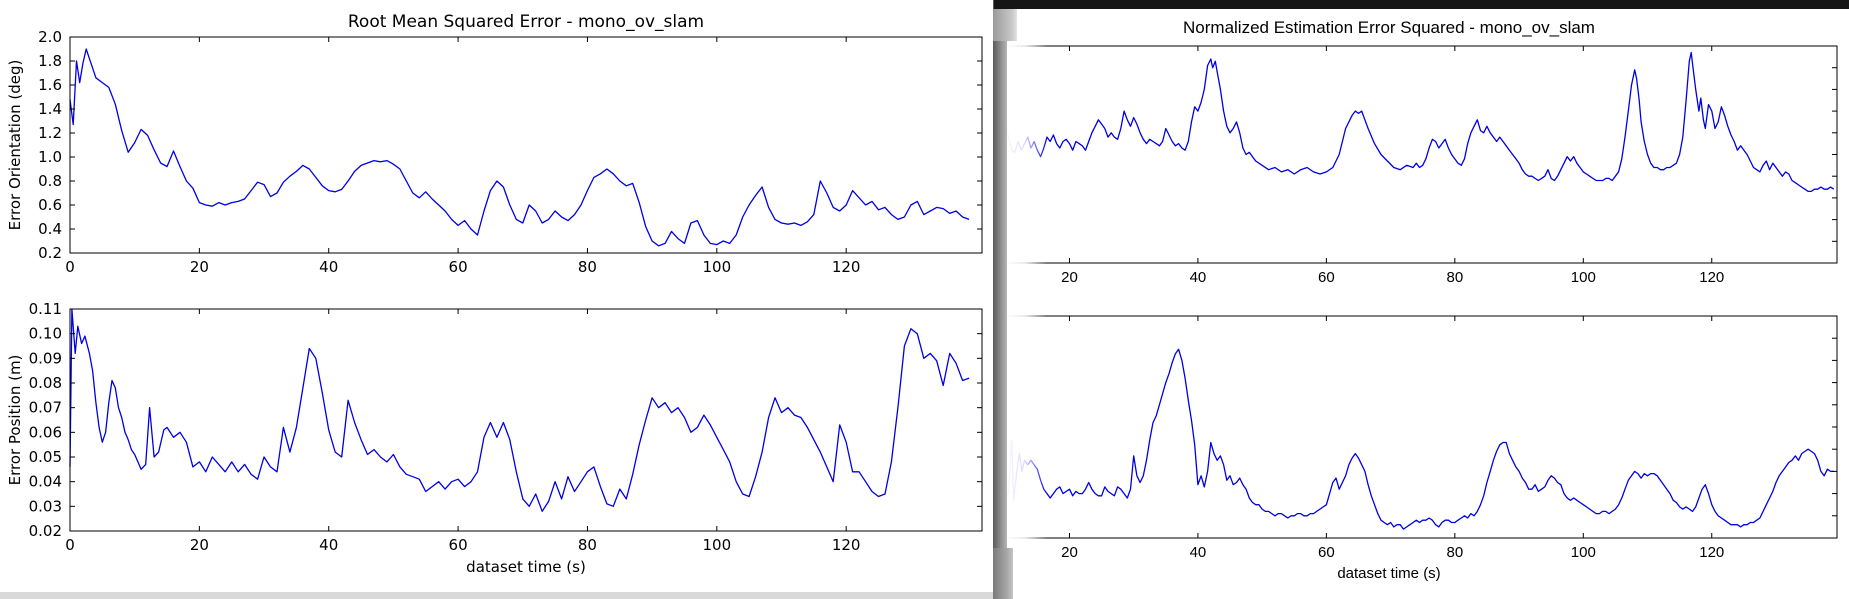  I want to click on nees-orientation-xtick-label: 20, so click(1069, 277).